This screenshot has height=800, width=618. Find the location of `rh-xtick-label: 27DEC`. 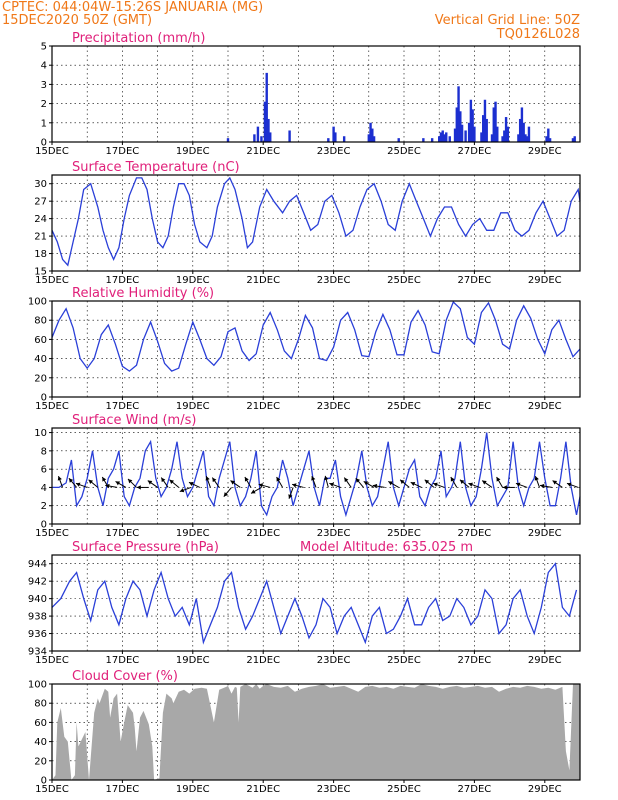

rh-xtick-label: 27DEC is located at coordinates (475, 406).